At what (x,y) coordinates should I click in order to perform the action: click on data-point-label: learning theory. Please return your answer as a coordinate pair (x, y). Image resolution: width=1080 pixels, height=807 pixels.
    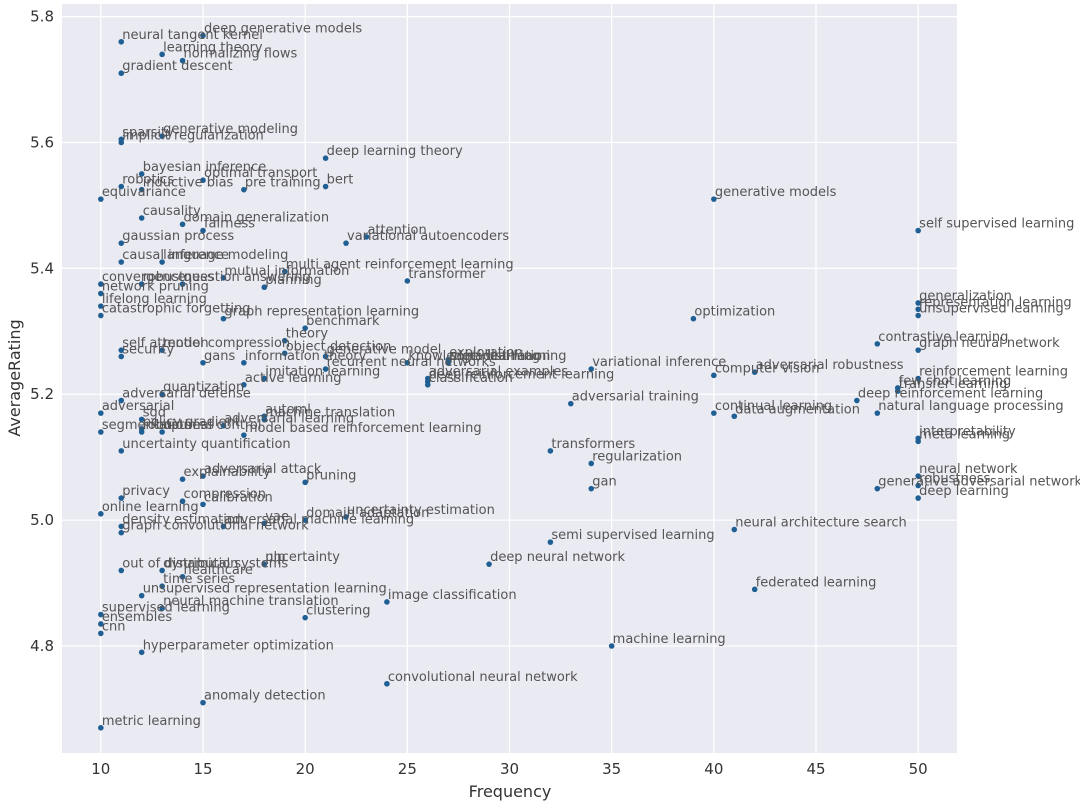
    Looking at the image, I should click on (213, 47).